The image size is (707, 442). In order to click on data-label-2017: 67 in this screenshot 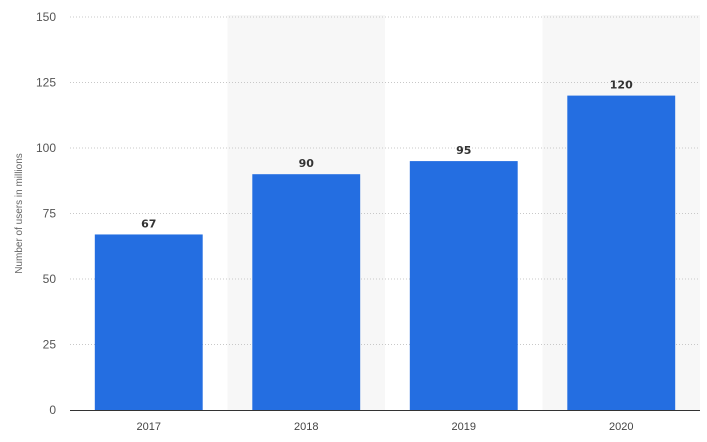, I will do `click(148, 223)`.